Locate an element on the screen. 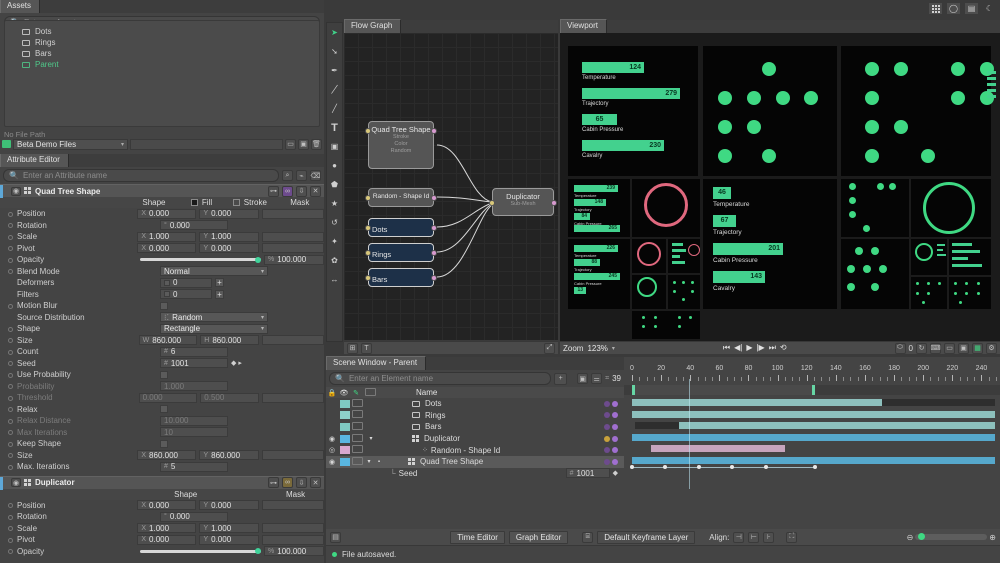 The image size is (1000, 563). align-right-icon: ⊦ is located at coordinates (769, 537).